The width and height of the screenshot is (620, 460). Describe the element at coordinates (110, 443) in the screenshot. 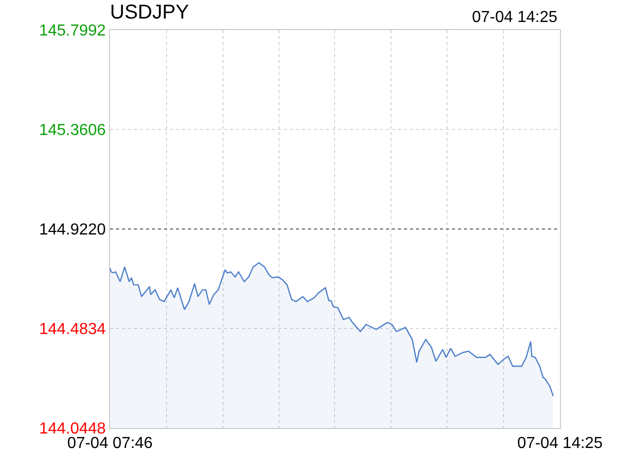

I see `x-tick-label: 07-04 07:46` at that location.